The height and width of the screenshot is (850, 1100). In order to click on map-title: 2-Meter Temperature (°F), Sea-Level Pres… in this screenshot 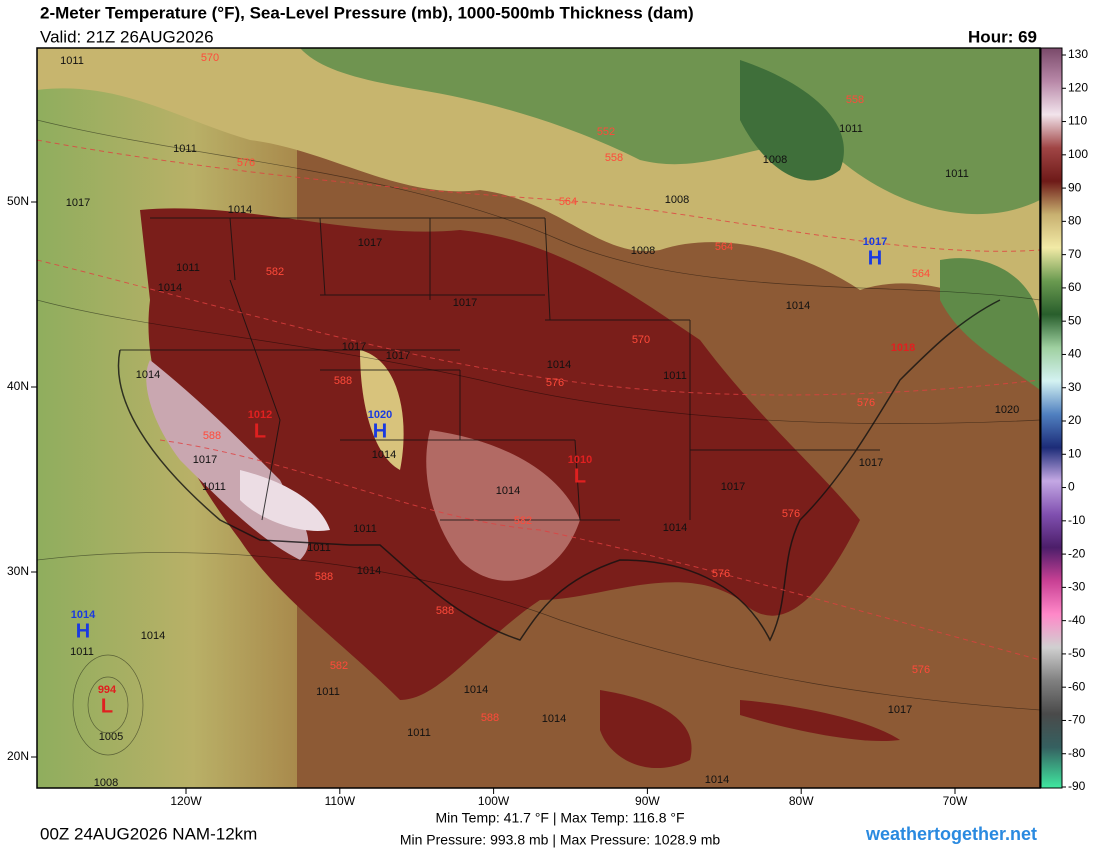, I will do `click(367, 12)`.